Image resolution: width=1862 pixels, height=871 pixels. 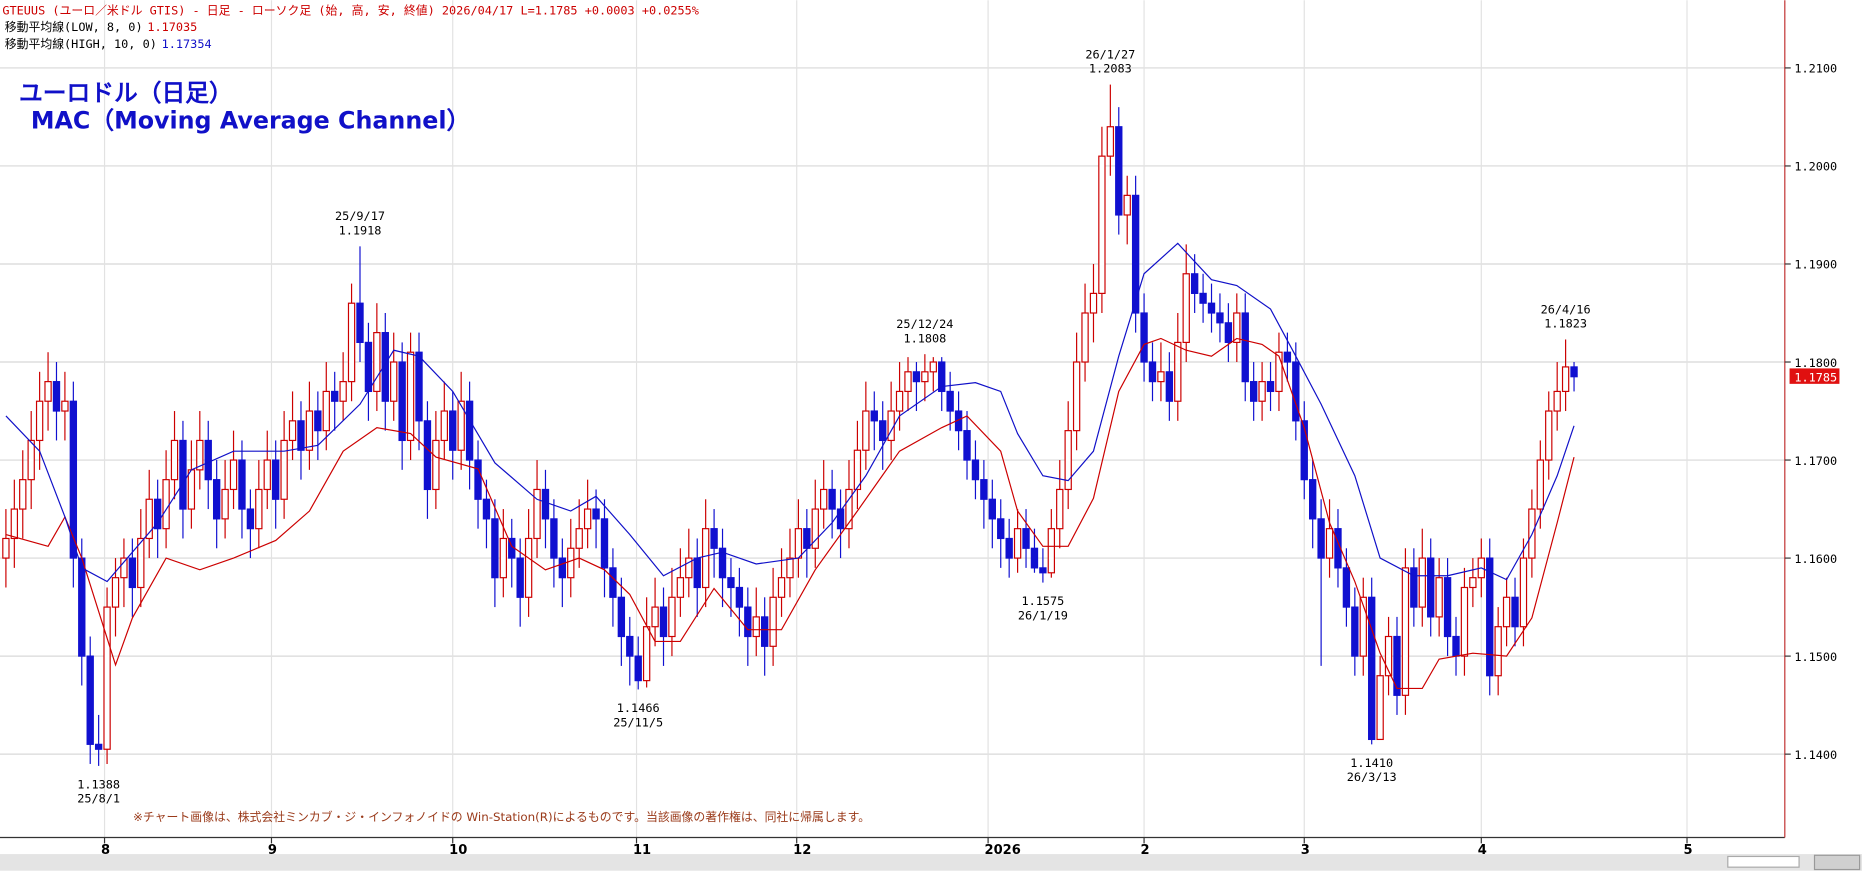 I want to click on x-tick-label: 5, so click(x=1687, y=850).